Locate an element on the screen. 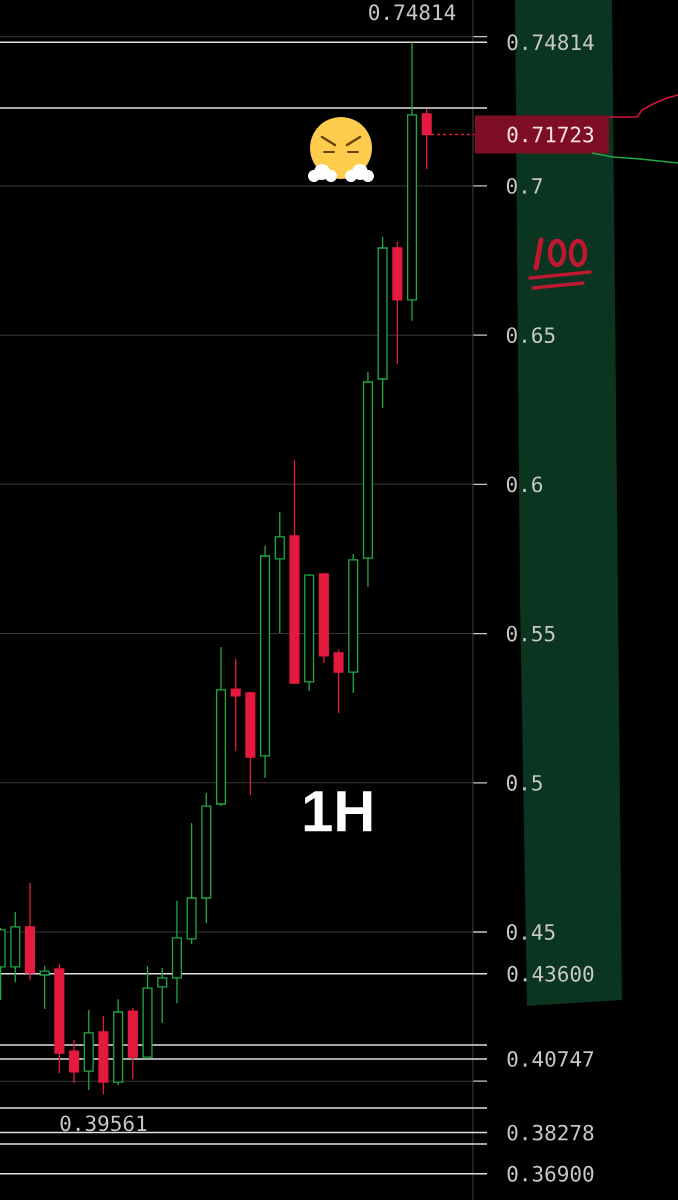 Image resolution: width=678 pixels, height=1200 pixels. ref-line-label: 0.71723 is located at coordinates (550, 134).